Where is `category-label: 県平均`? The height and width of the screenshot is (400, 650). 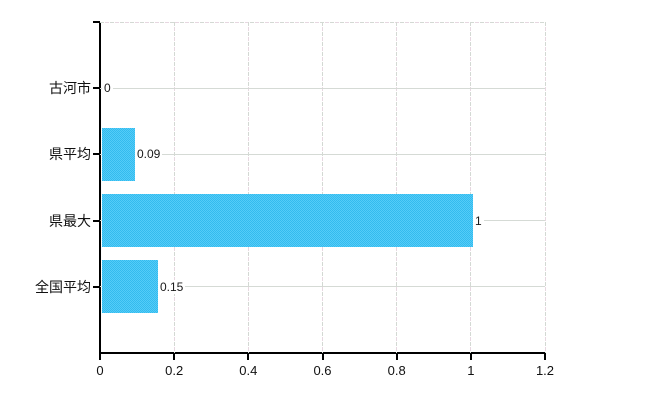 category-label: 県平均 is located at coordinates (70, 154).